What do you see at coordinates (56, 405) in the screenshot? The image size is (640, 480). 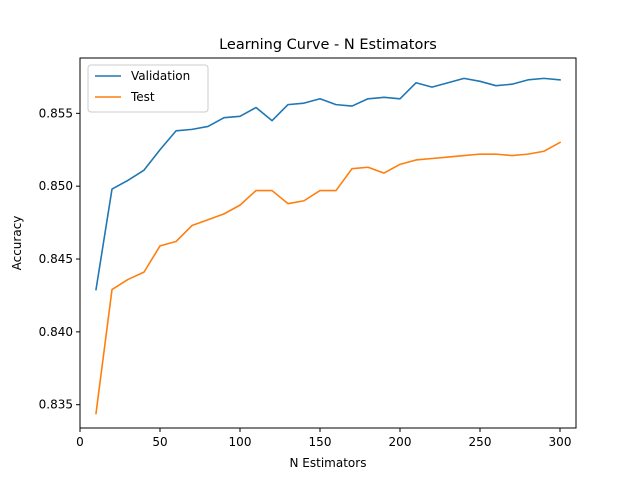 I see `y-tick-label: 0.835` at bounding box center [56, 405].